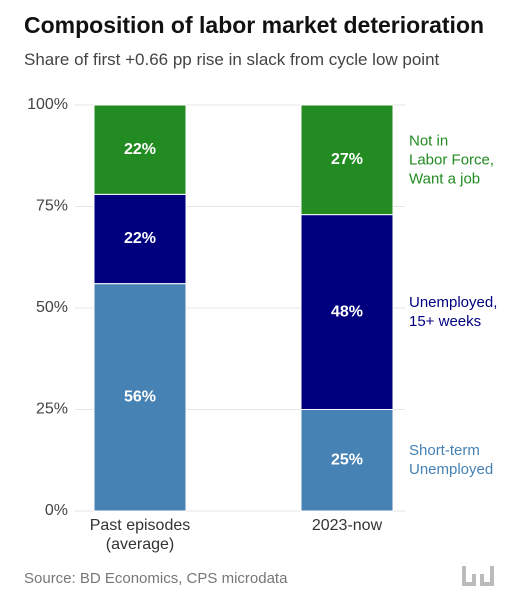 The image size is (529, 612). What do you see at coordinates (140, 535) in the screenshot?
I see `x-tick-label: Past episodes (average)` at bounding box center [140, 535].